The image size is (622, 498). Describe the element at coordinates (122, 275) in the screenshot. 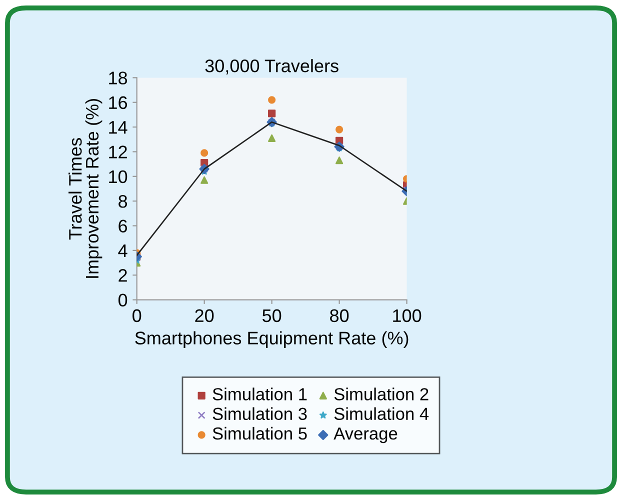

I see `y-tick-label: 2` at that location.